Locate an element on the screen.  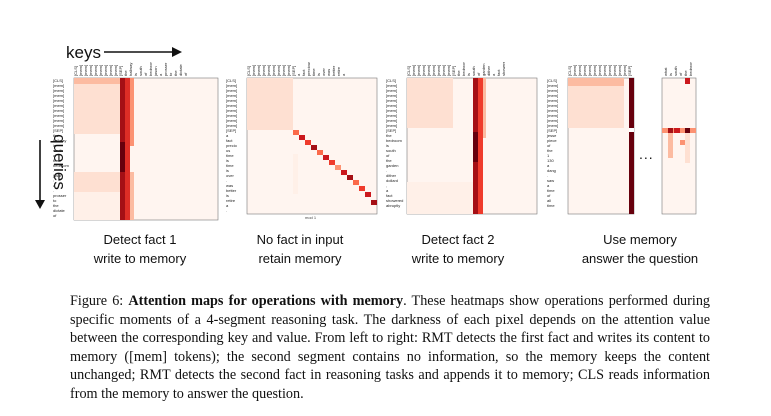
panel-3-caption-line1: Detect fact 2 is located at coordinates (458, 239).